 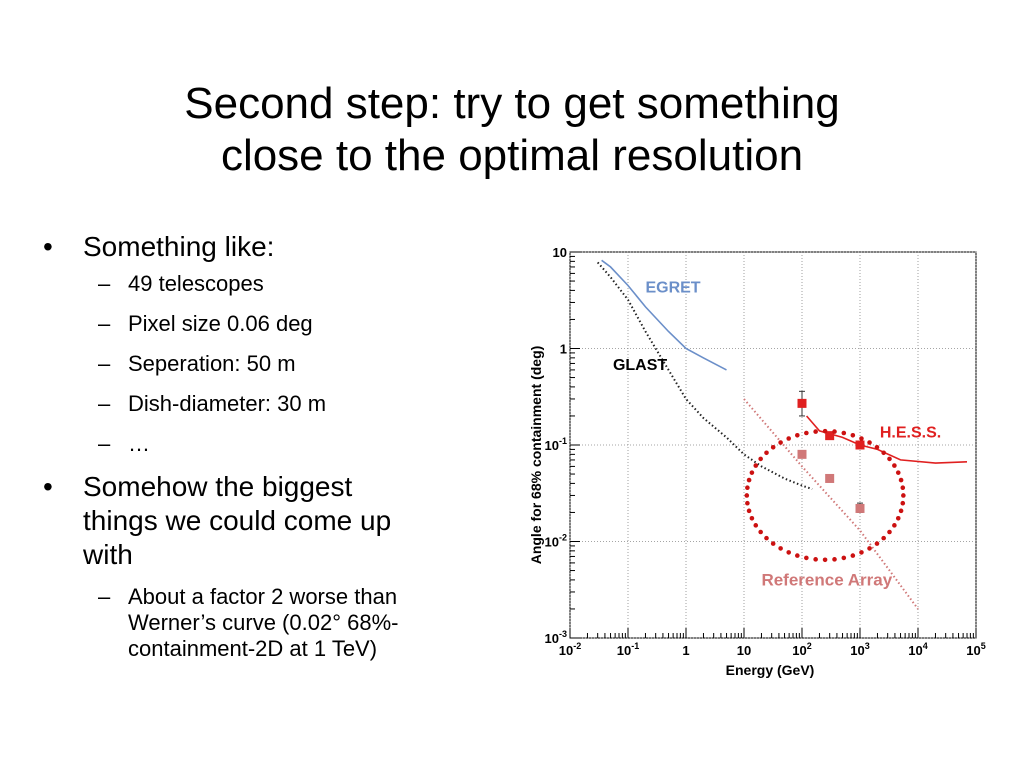 I want to click on x-axis-label: Energy (GeV), so click(x=770, y=670).